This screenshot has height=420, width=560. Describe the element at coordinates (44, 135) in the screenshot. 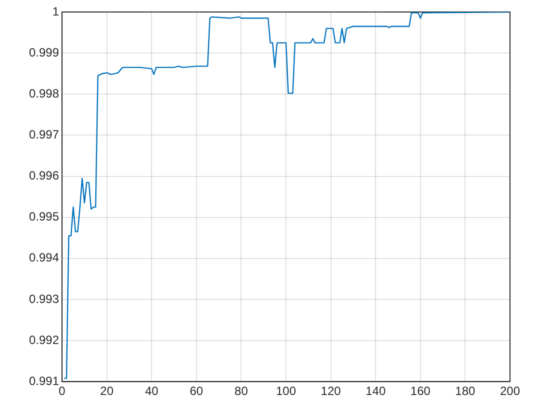

I see `y-tick-label: 0.997` at that location.